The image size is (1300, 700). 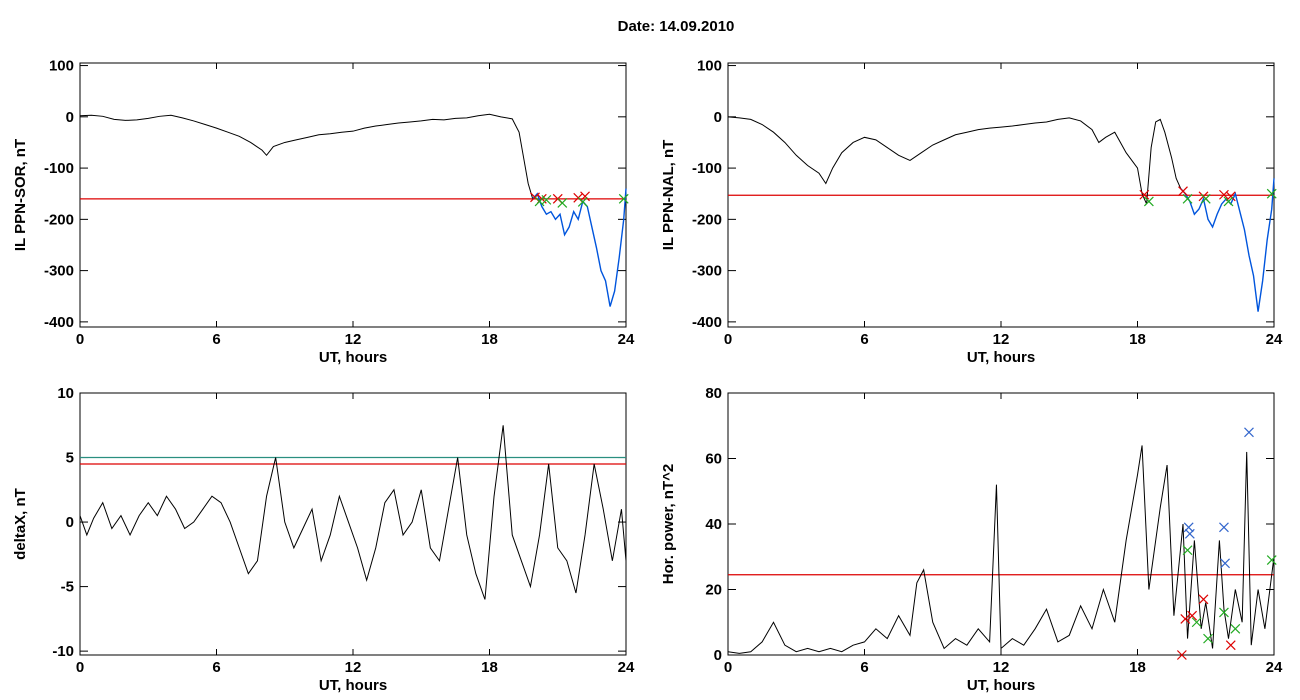 I want to click on y-axis-label: Hor. power, nT^2, so click(x=668, y=524).